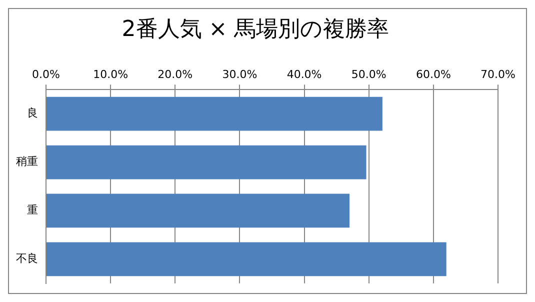 This screenshot has height=302, width=535. What do you see at coordinates (27, 259) in the screenshot?
I see `y-tick-label: 不良` at bounding box center [27, 259].